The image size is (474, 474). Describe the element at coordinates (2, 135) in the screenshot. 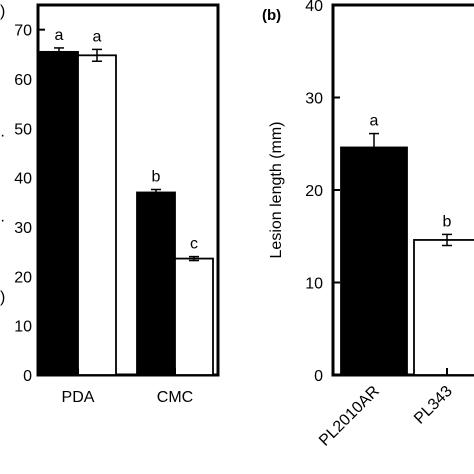

I see `panel-a-cut-ylabel-1: ·` at that location.